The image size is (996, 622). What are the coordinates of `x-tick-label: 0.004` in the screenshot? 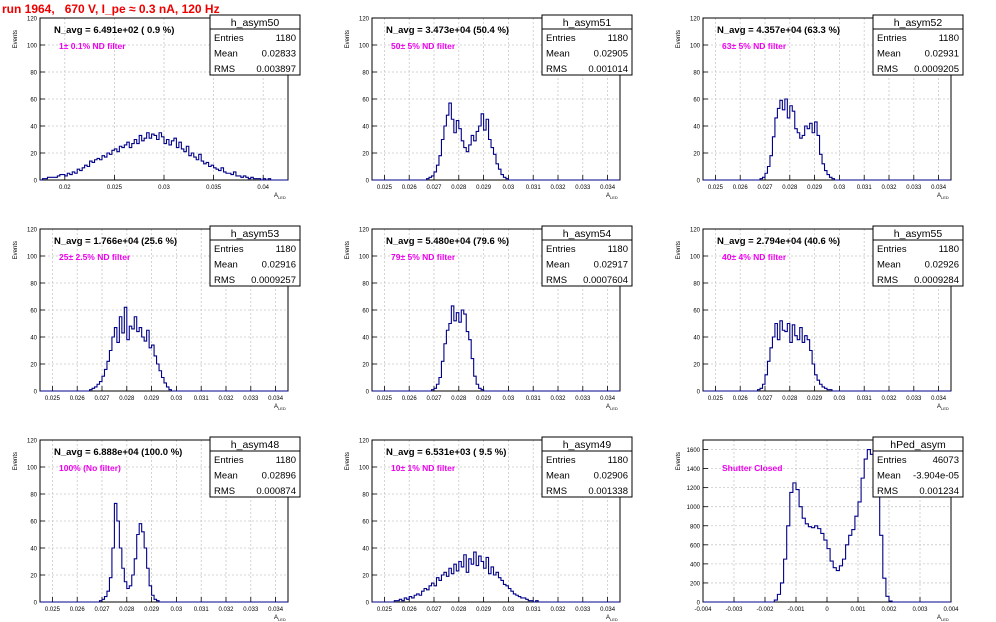 It's located at (951, 610).